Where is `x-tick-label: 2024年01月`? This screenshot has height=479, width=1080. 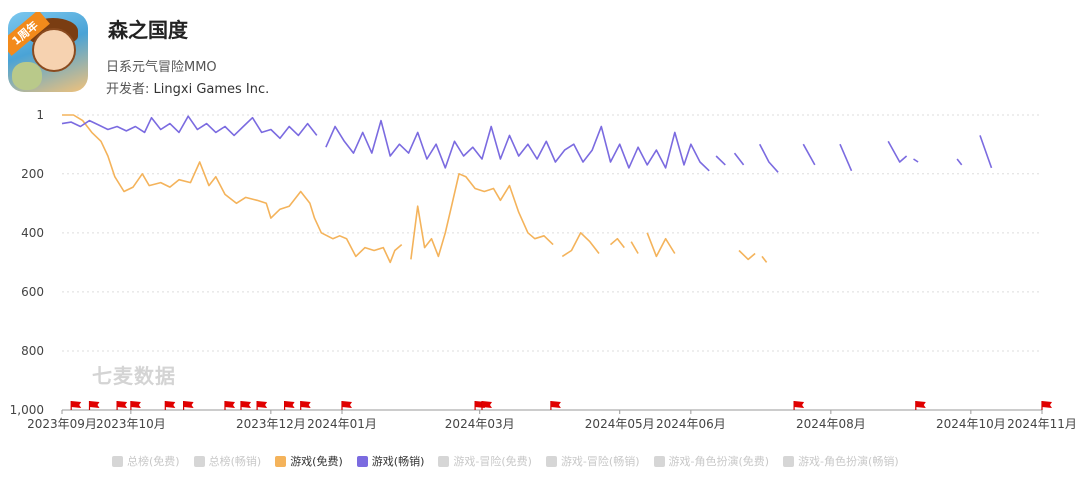
x-tick-label: 2024年01月 is located at coordinates (342, 424).